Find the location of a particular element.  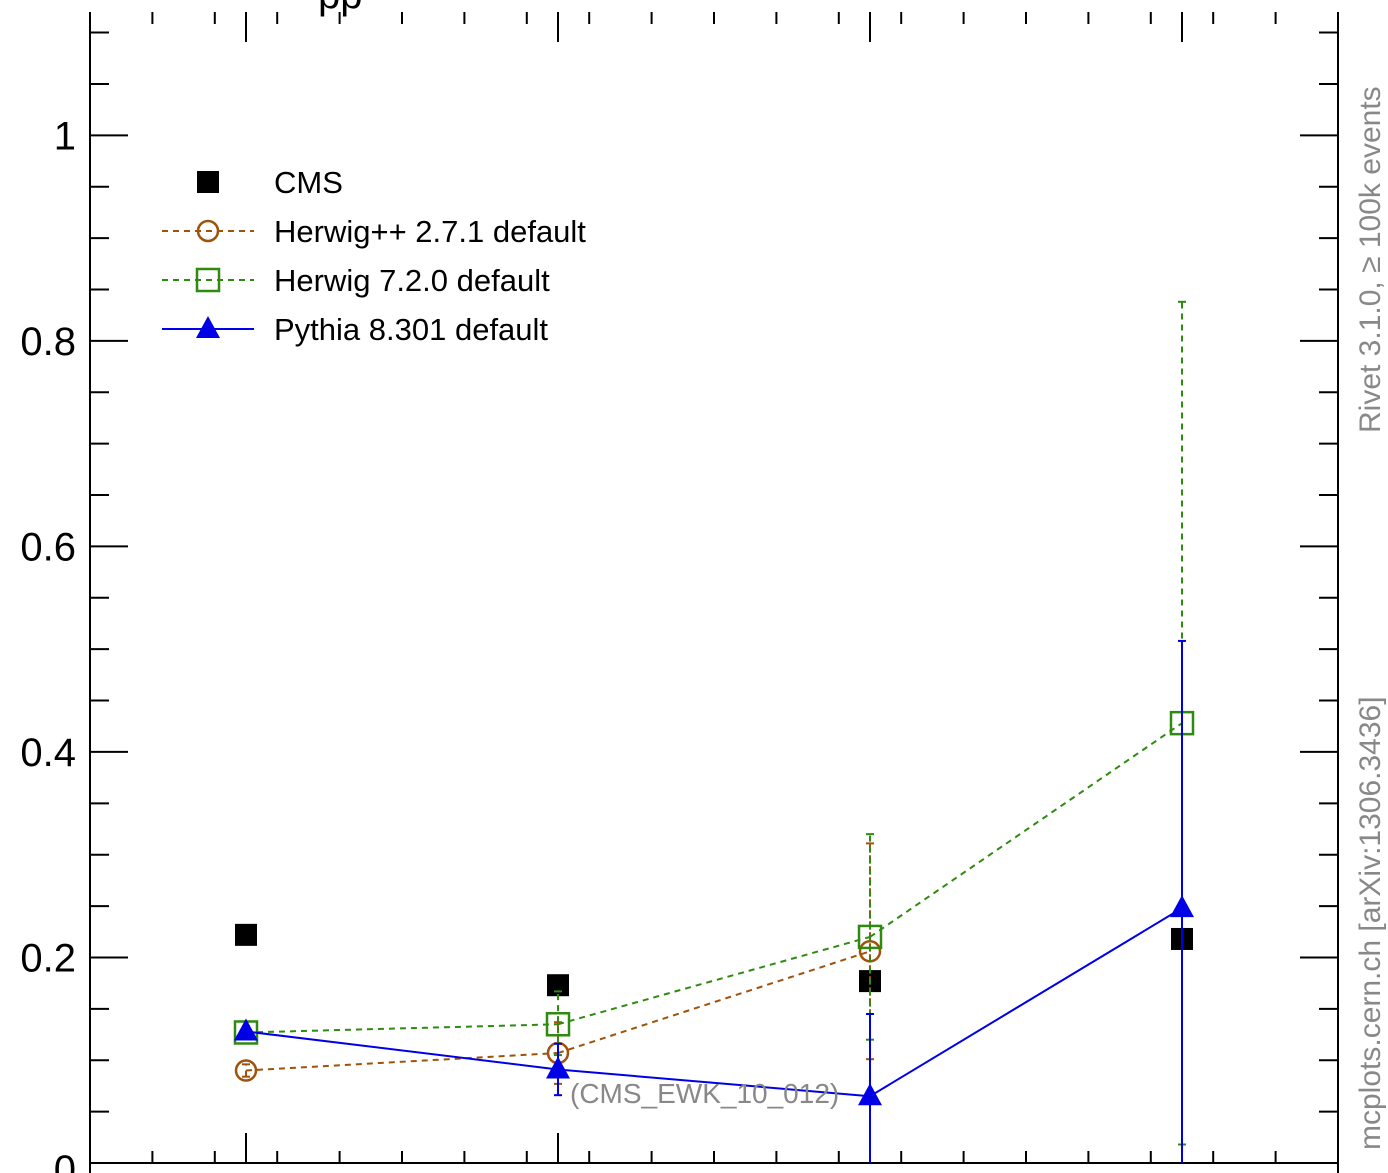

legend-entry: Pythia 8.301 default is located at coordinates (355, 329).